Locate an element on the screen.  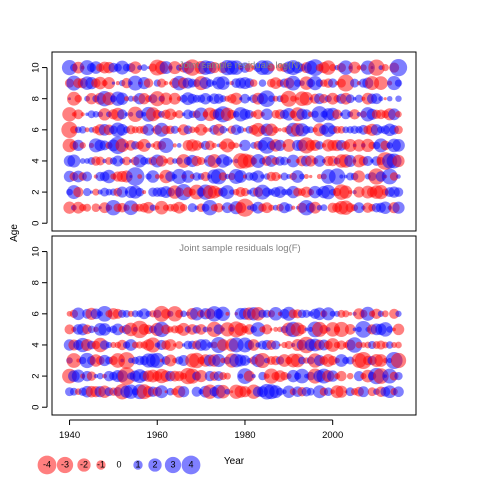
y-tick-label: 10 is located at coordinates (36, 251).